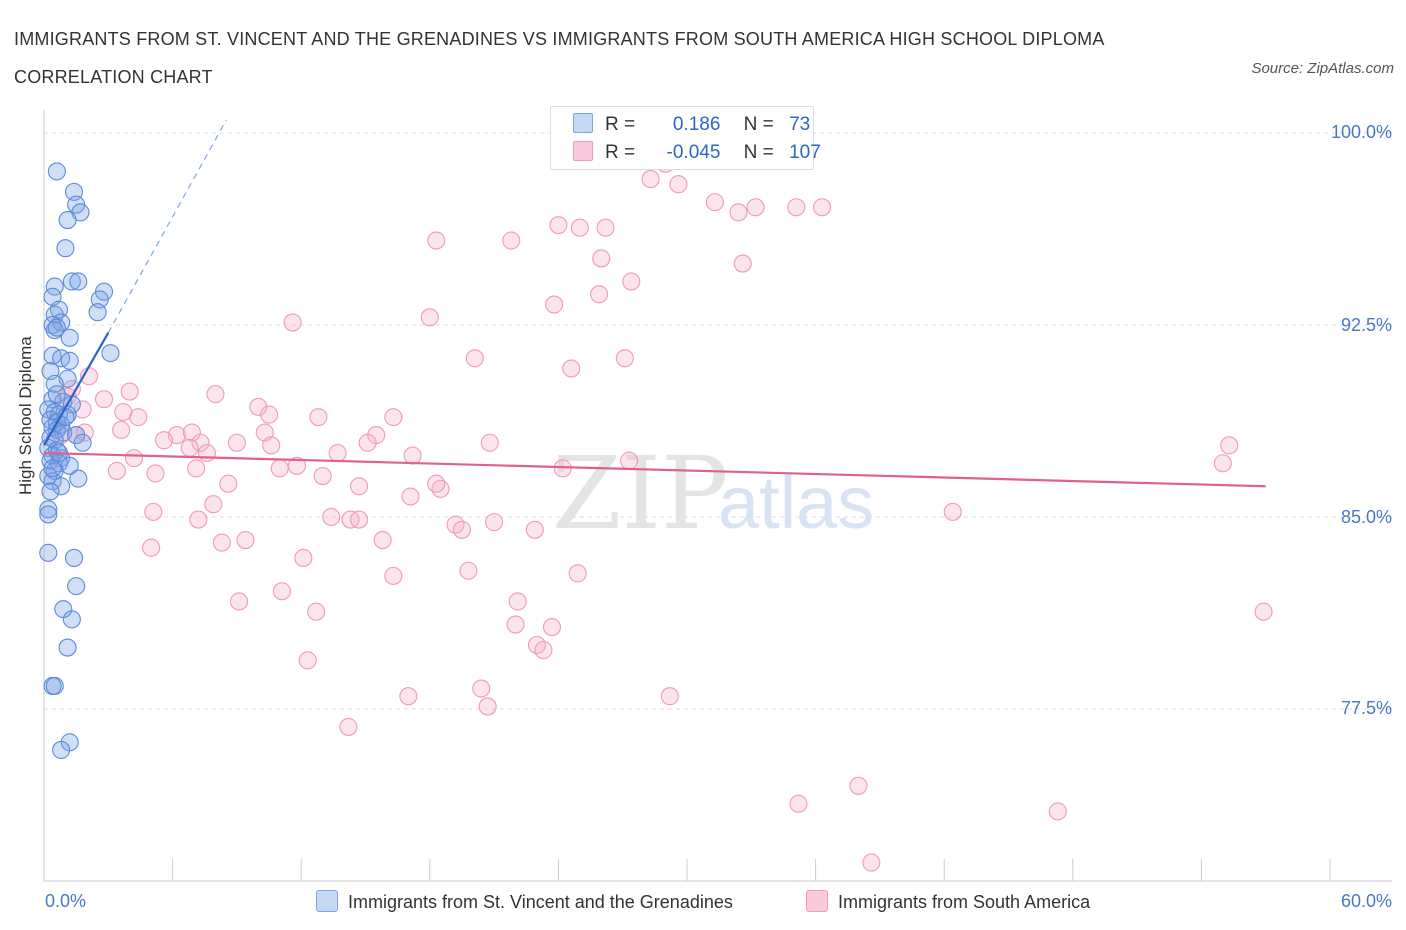 This screenshot has width=1406, height=930. Describe the element at coordinates (1366, 708) in the screenshot. I see `y-tick-label: 77.5%` at that location.